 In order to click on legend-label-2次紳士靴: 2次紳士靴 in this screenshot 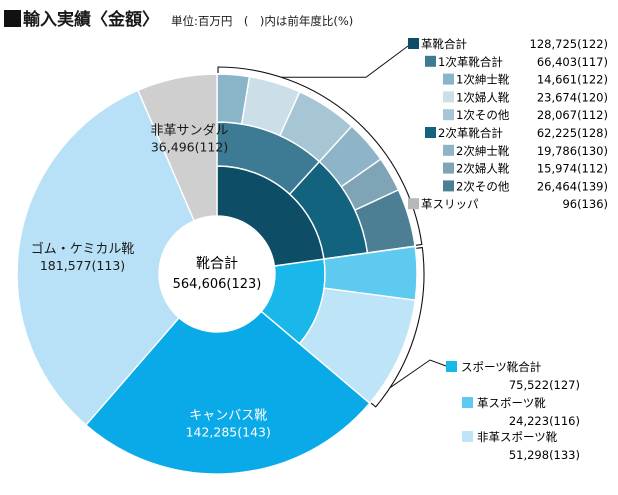, I will do `click(483, 151)`.